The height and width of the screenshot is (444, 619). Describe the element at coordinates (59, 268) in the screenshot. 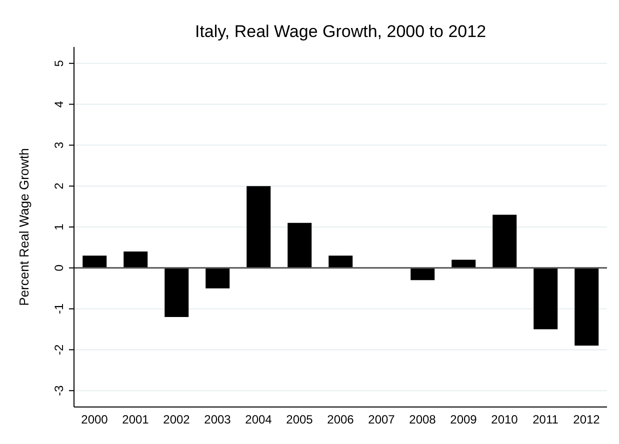

I see `y-tick-label: 0` at that location.